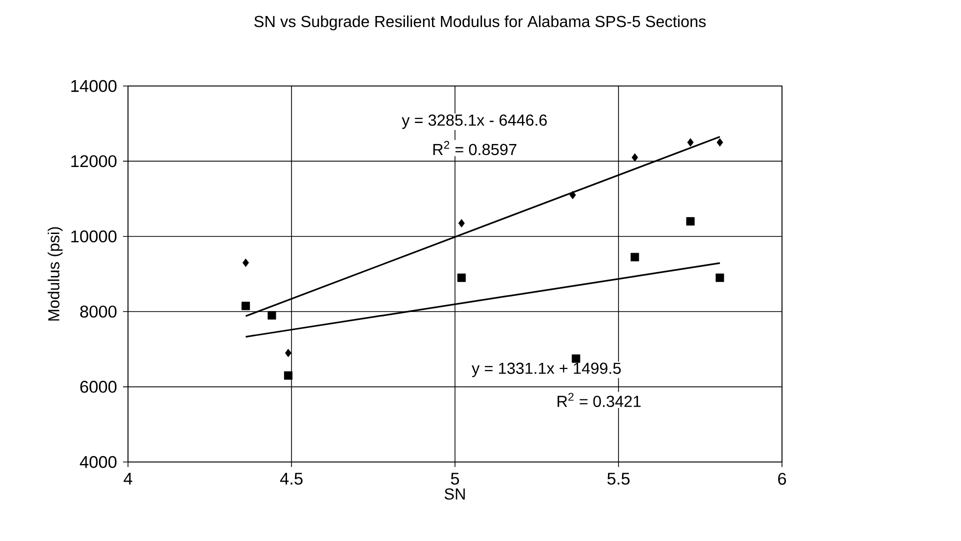  Describe the element at coordinates (93, 236) in the screenshot. I see `y-tick-label: 10000` at that location.